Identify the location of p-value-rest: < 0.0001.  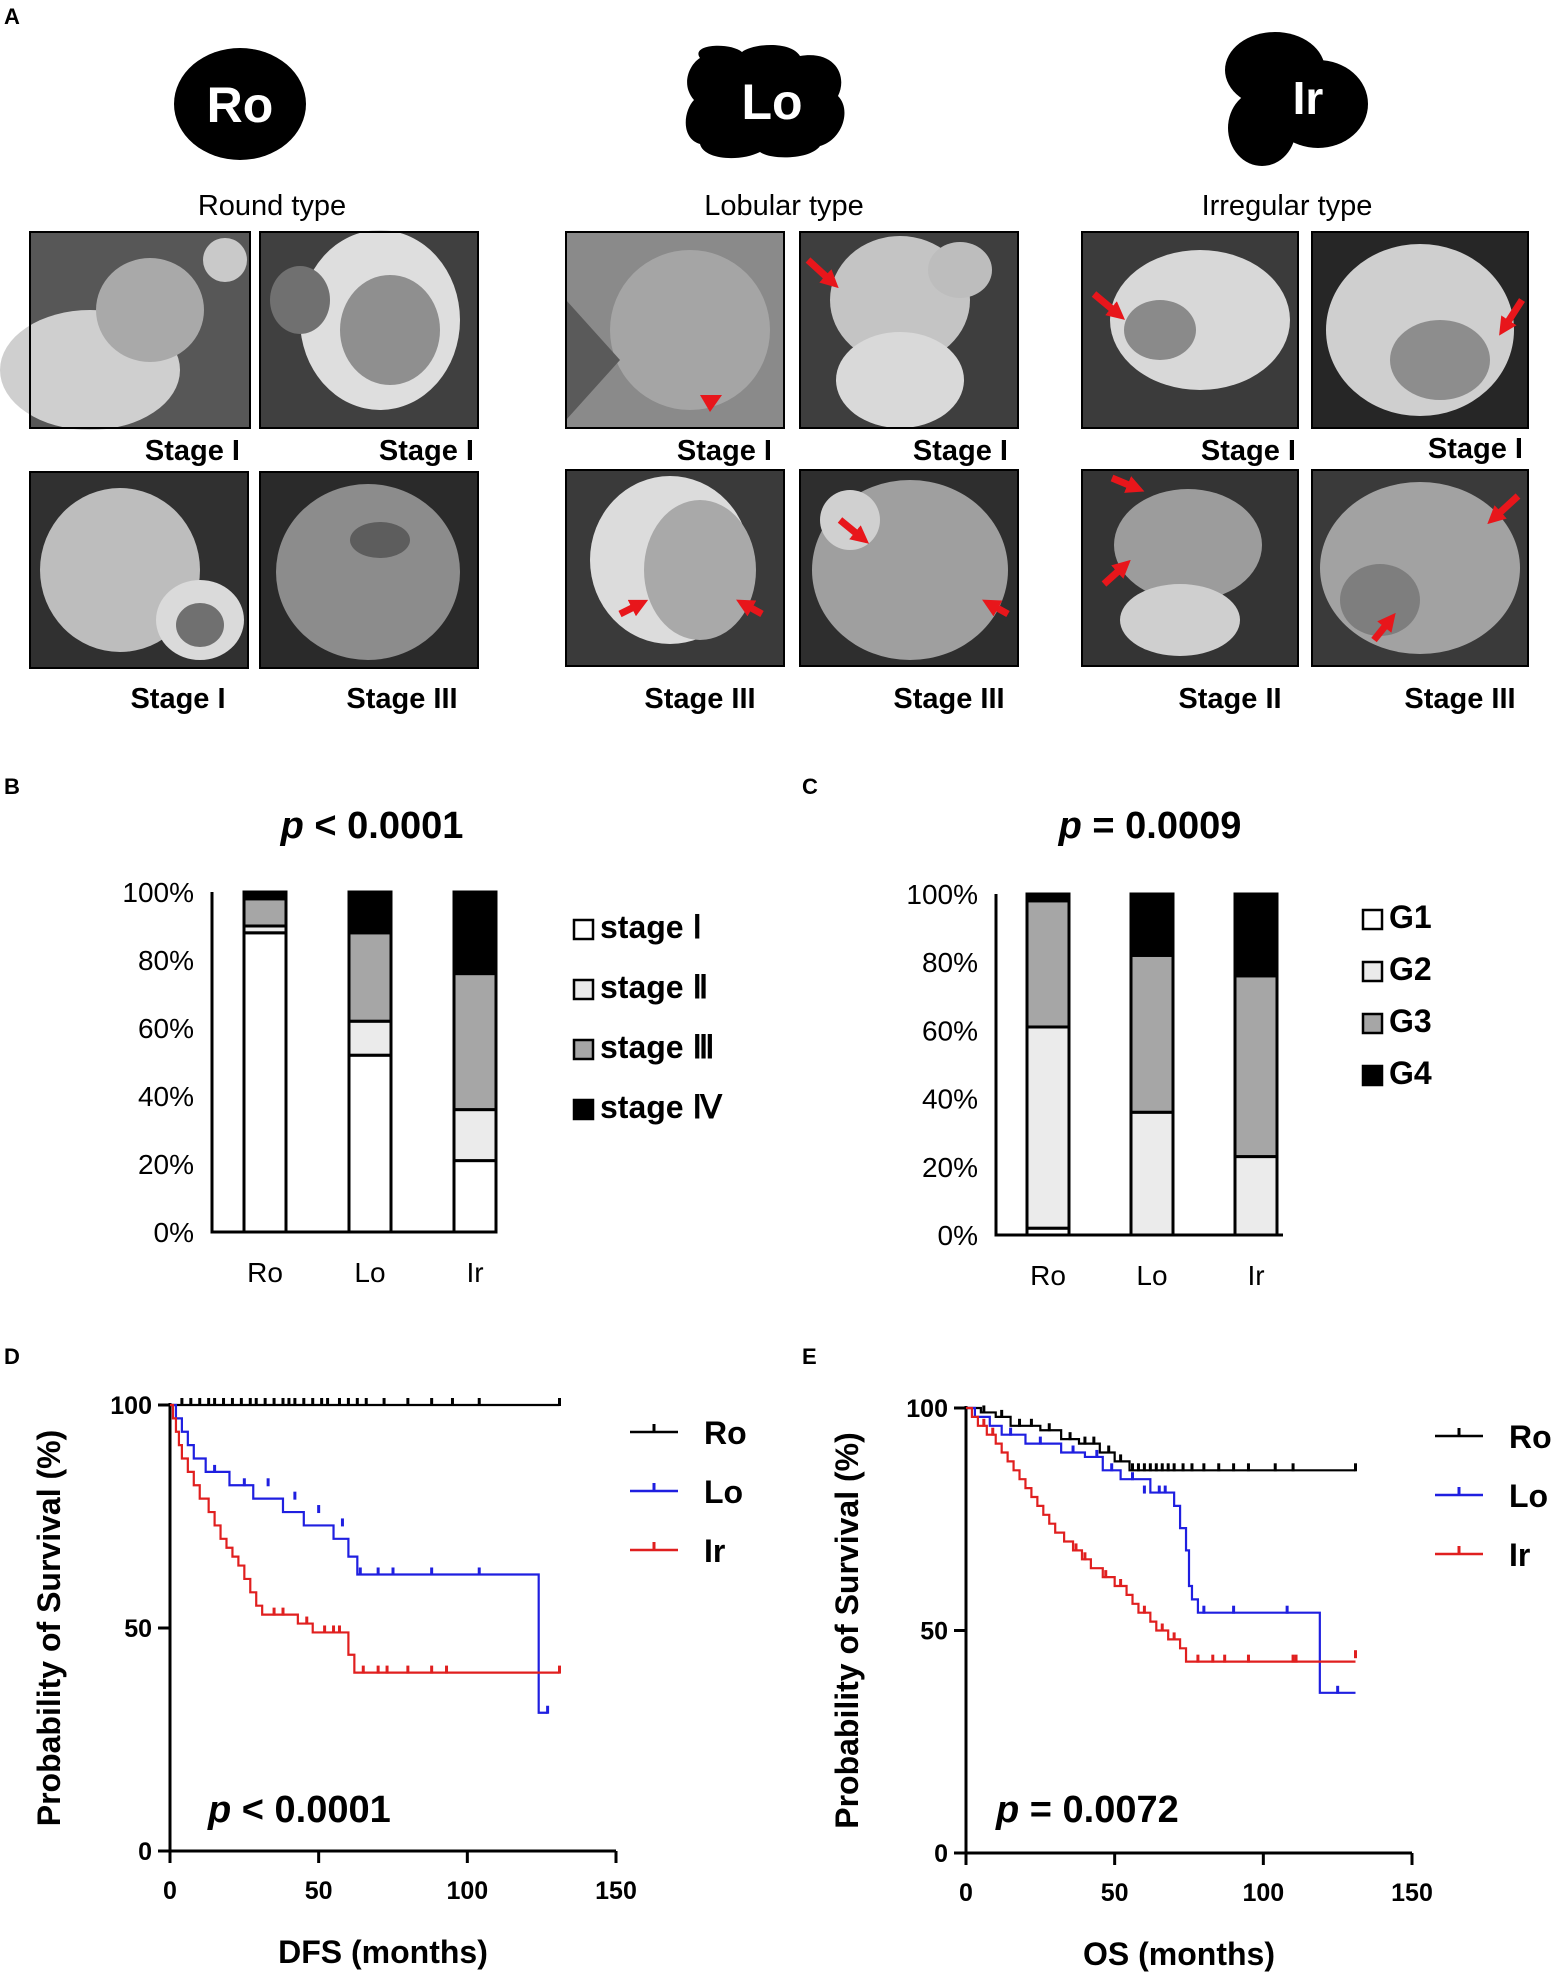
(311, 1810).